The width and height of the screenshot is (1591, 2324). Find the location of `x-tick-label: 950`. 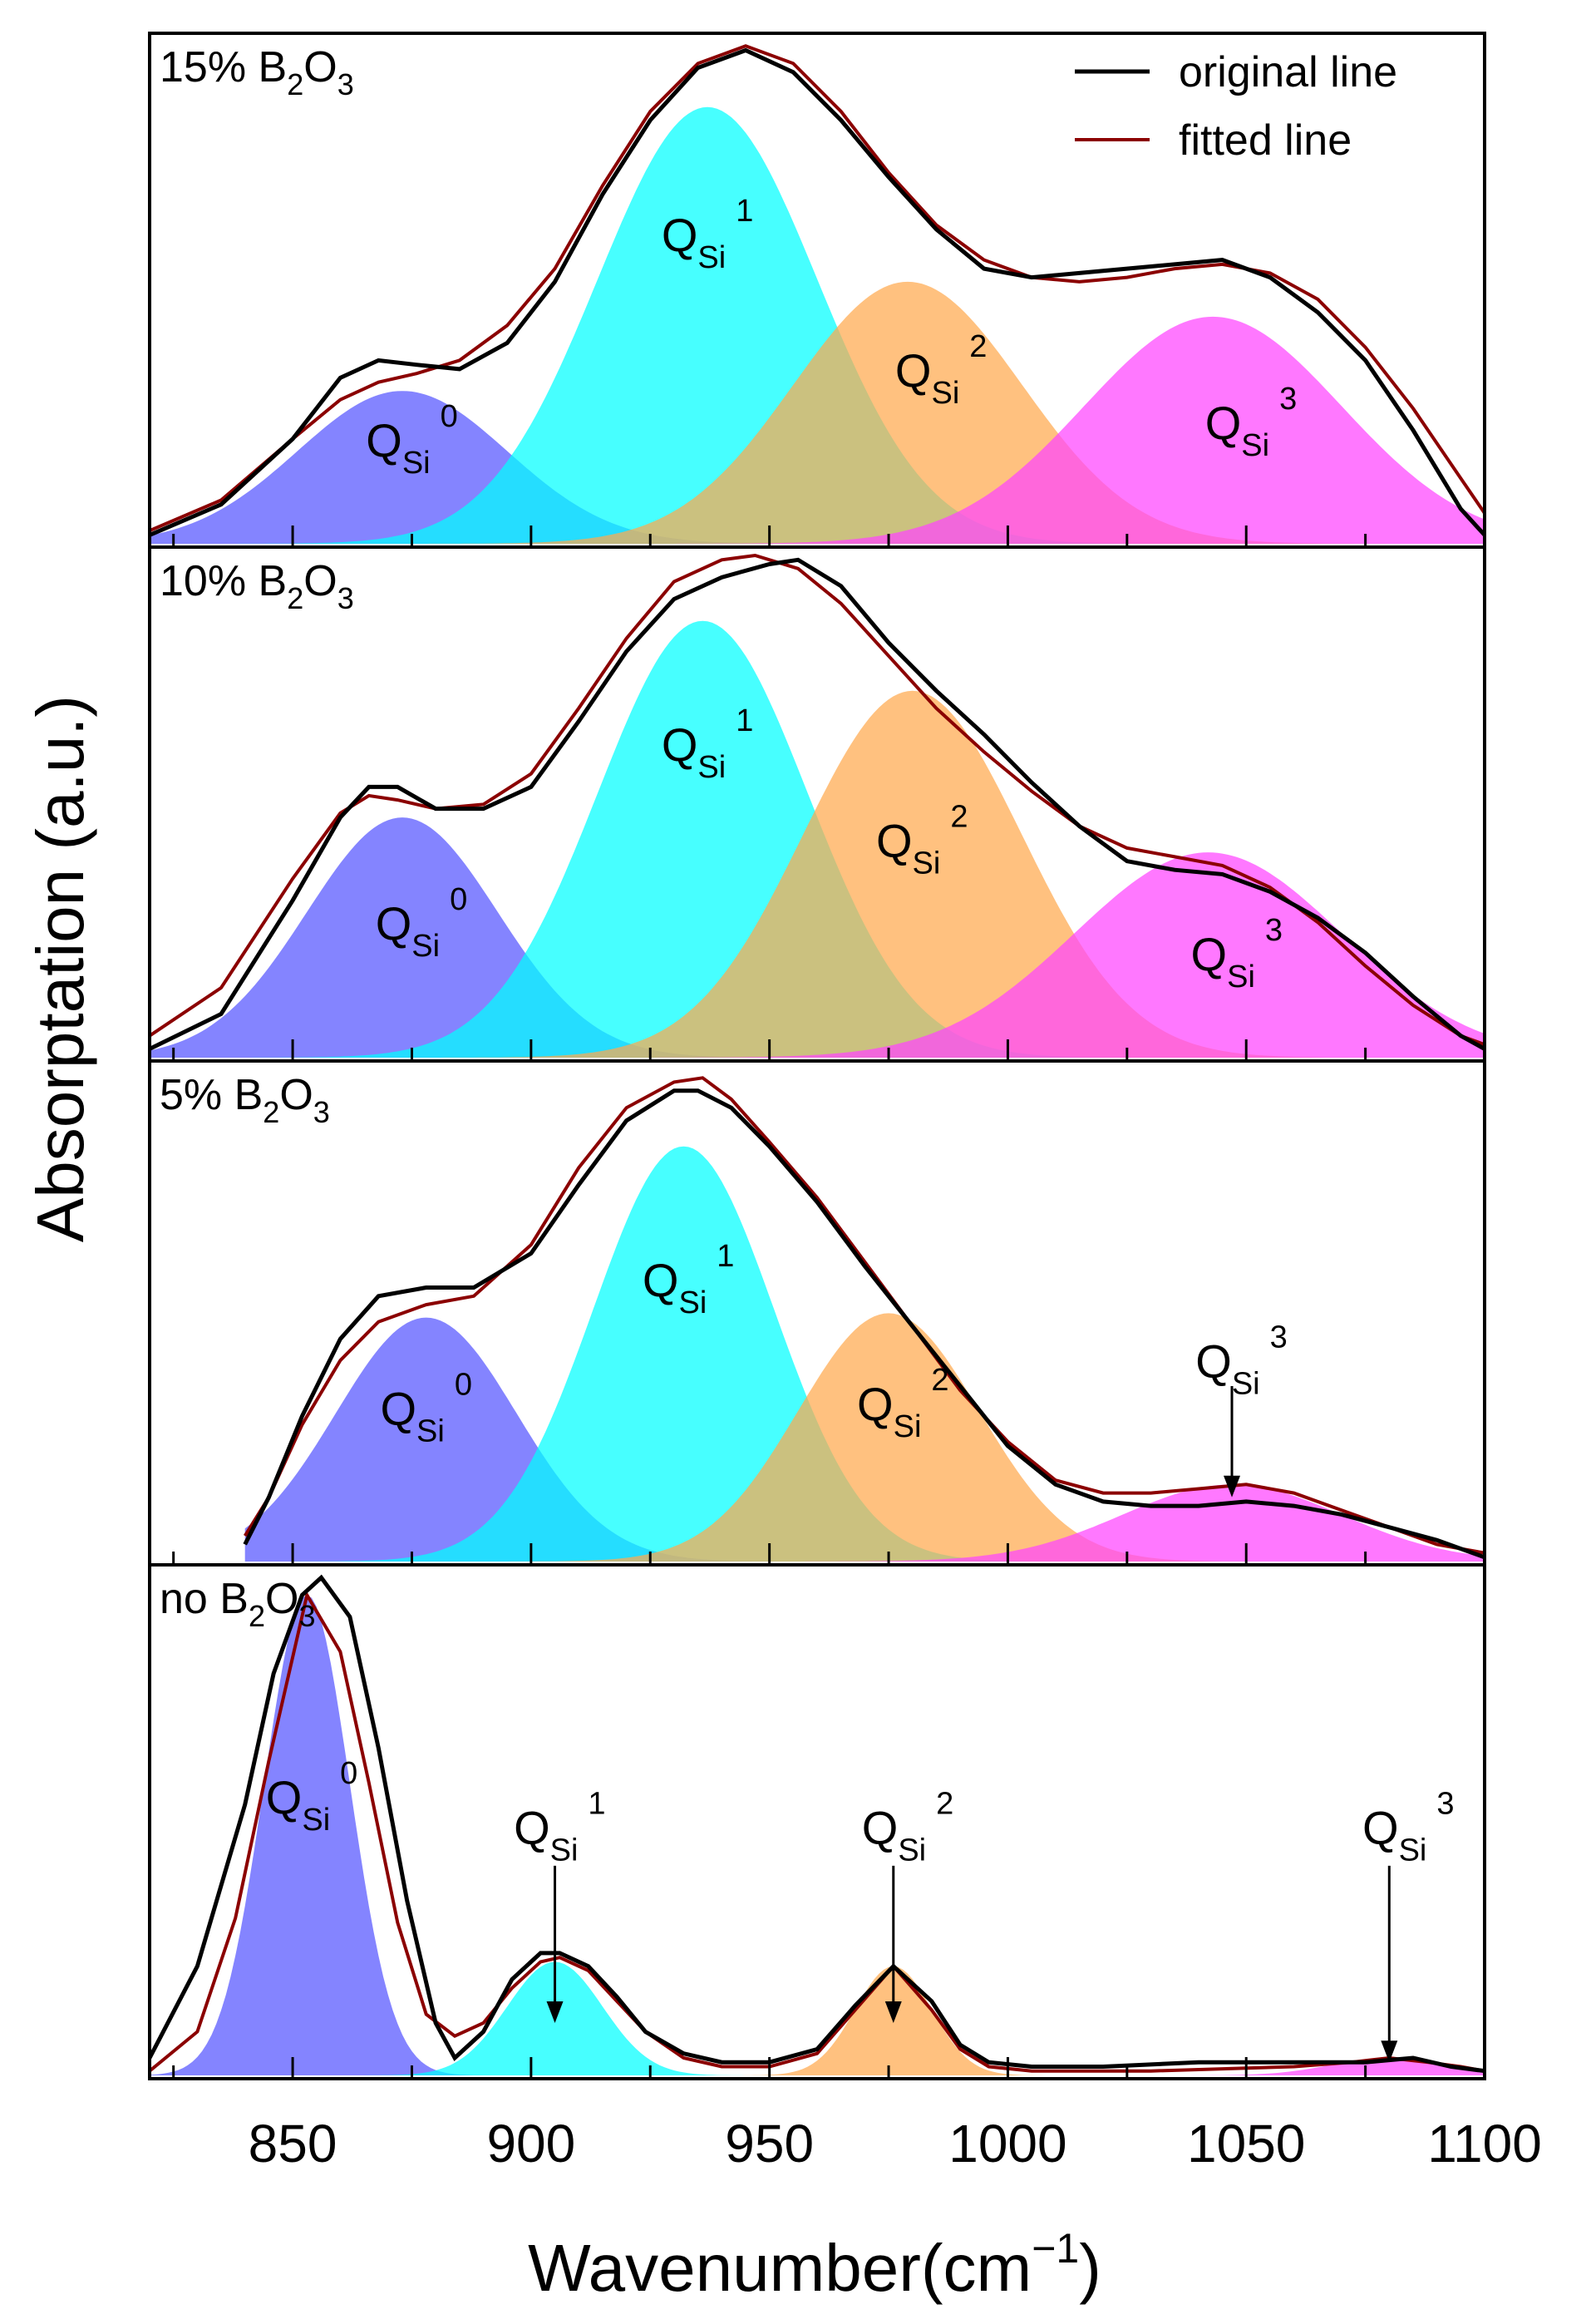

x-tick-label: 950 is located at coordinates (769, 2144).